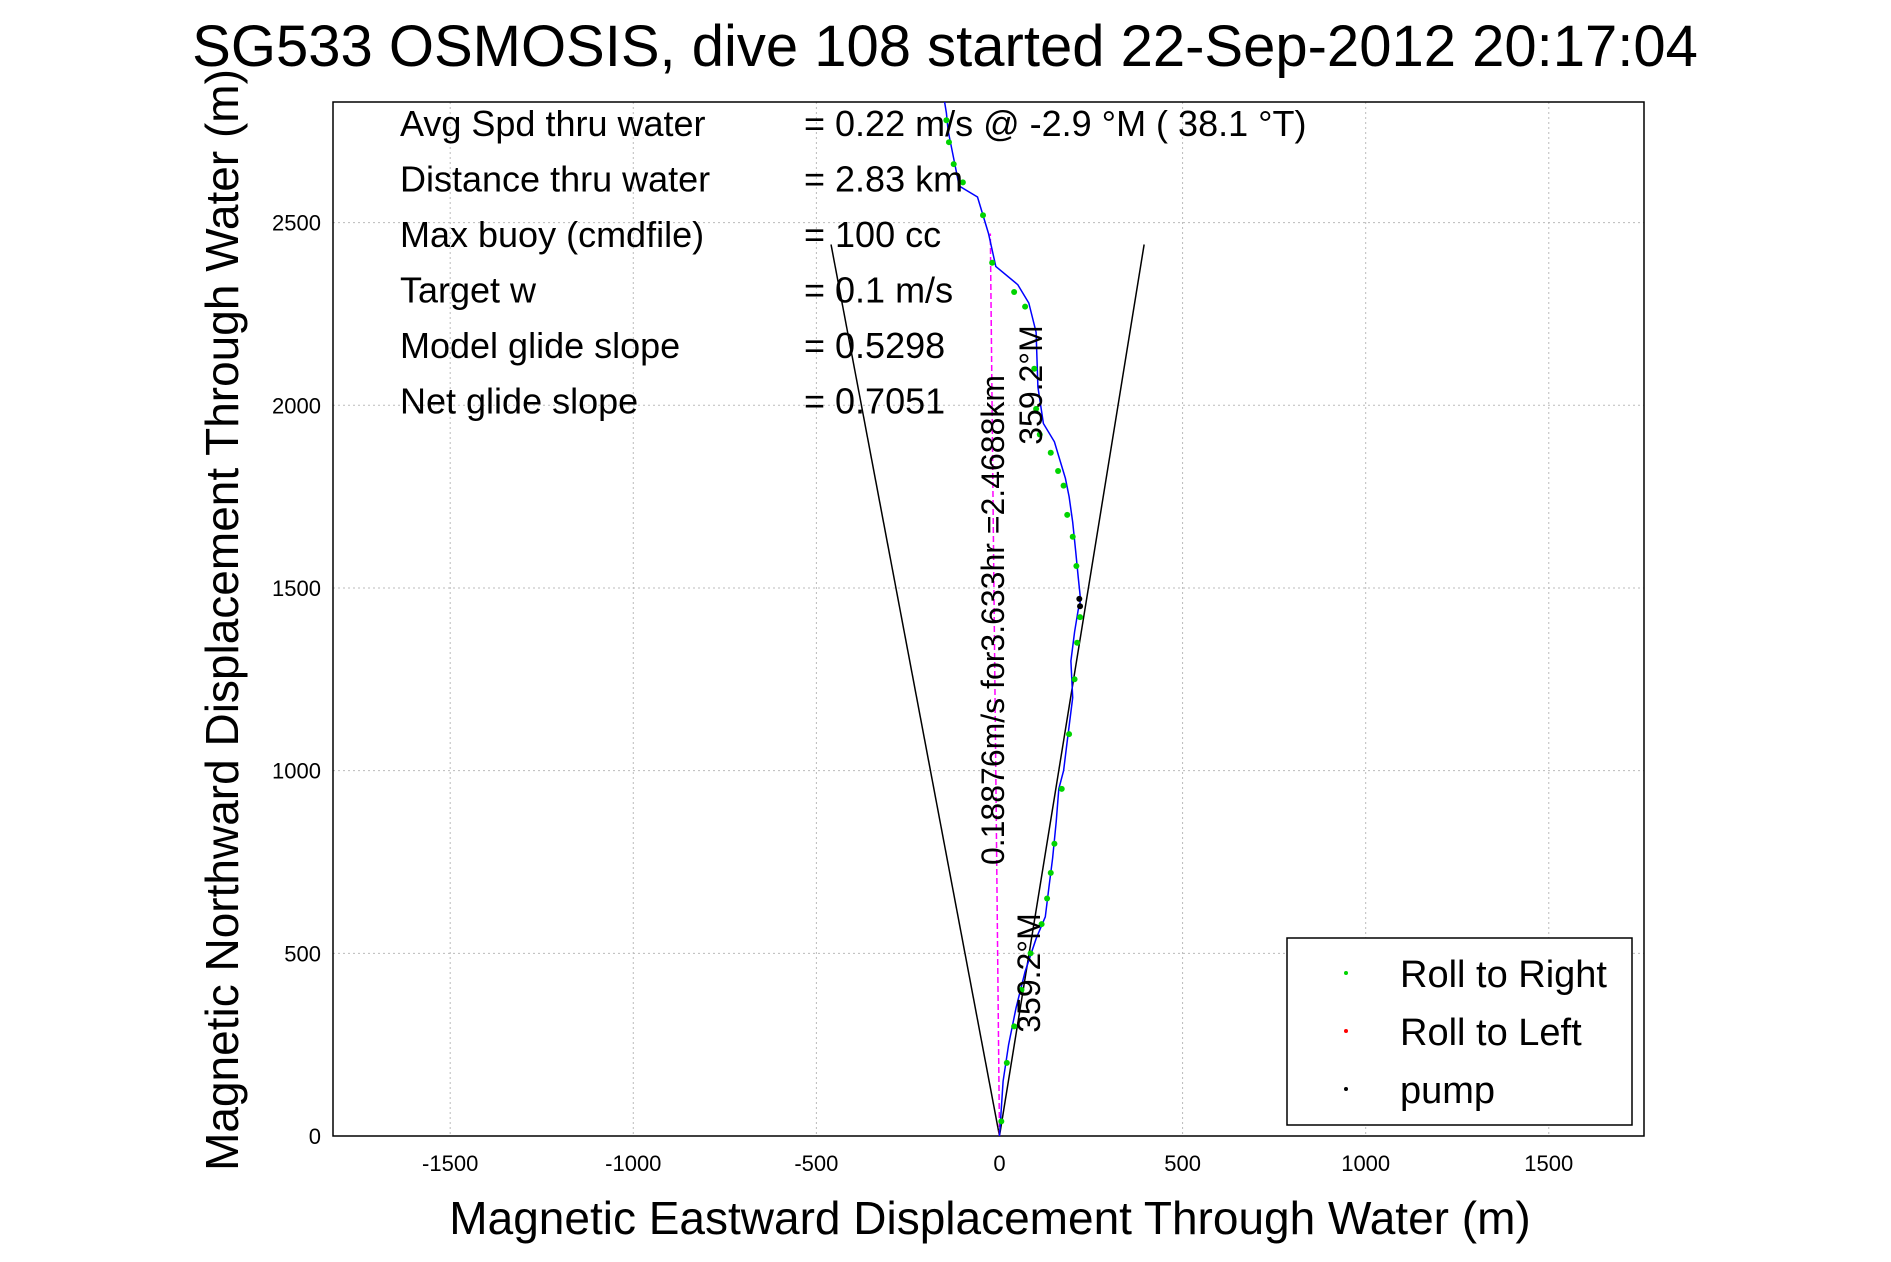  What do you see at coordinates (468, 290) in the screenshot?
I see `info-label: Target w` at bounding box center [468, 290].